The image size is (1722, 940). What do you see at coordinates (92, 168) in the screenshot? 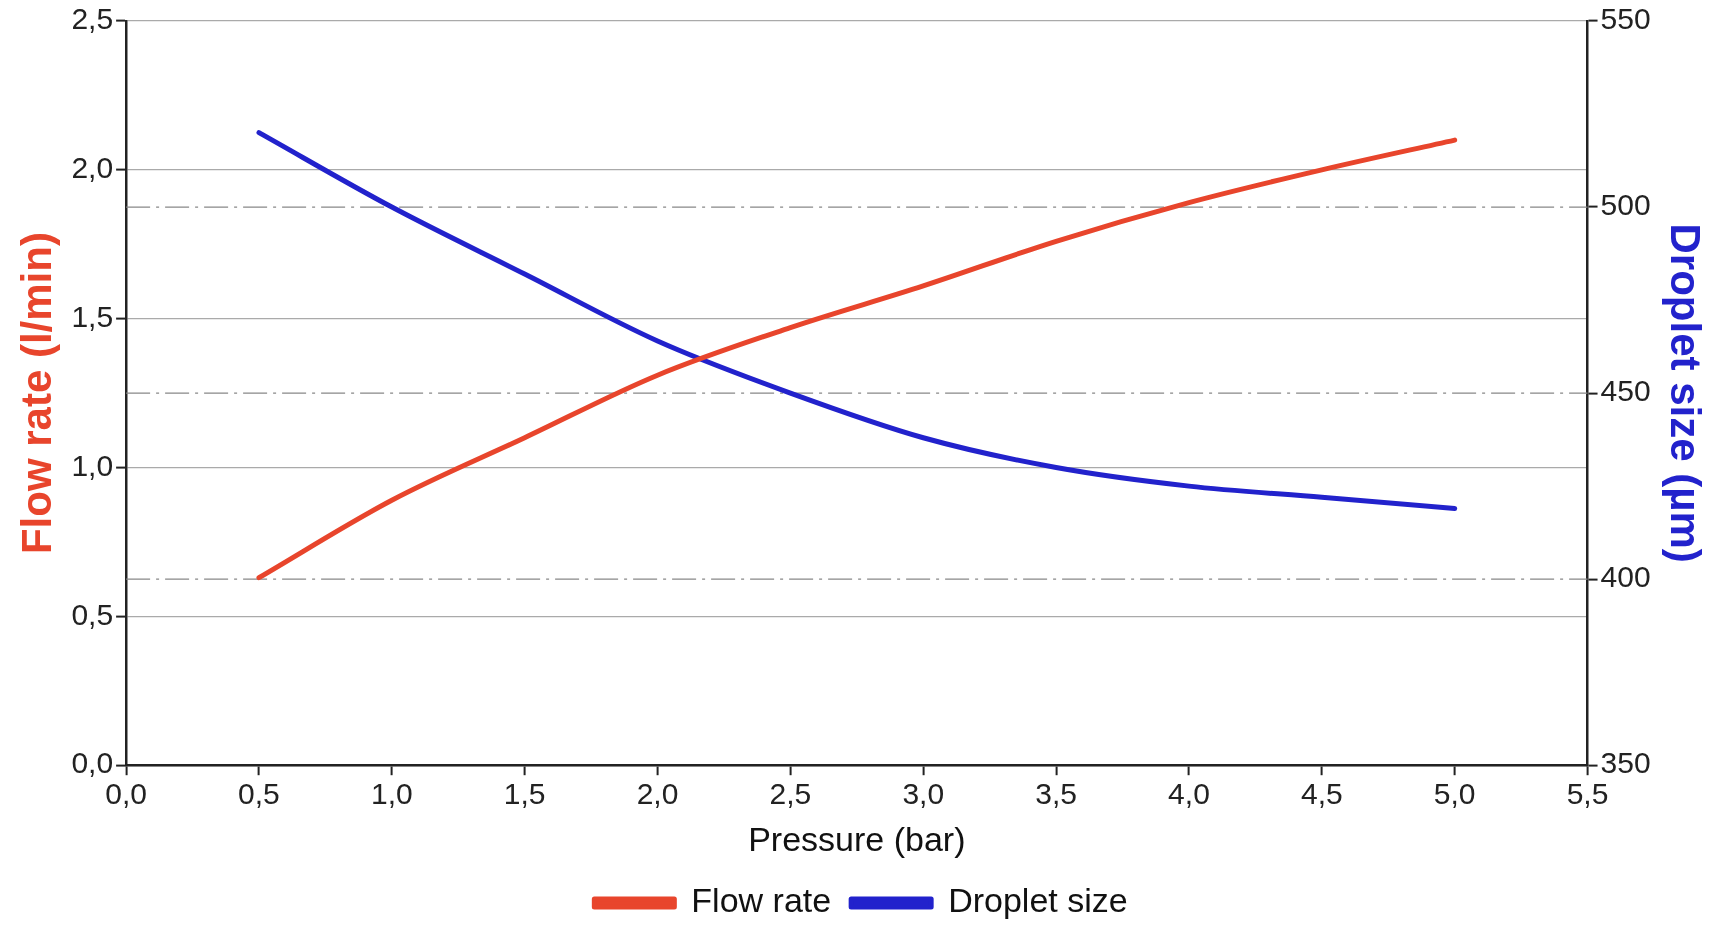
I see `y-tick-label: 2,0` at bounding box center [92, 168].